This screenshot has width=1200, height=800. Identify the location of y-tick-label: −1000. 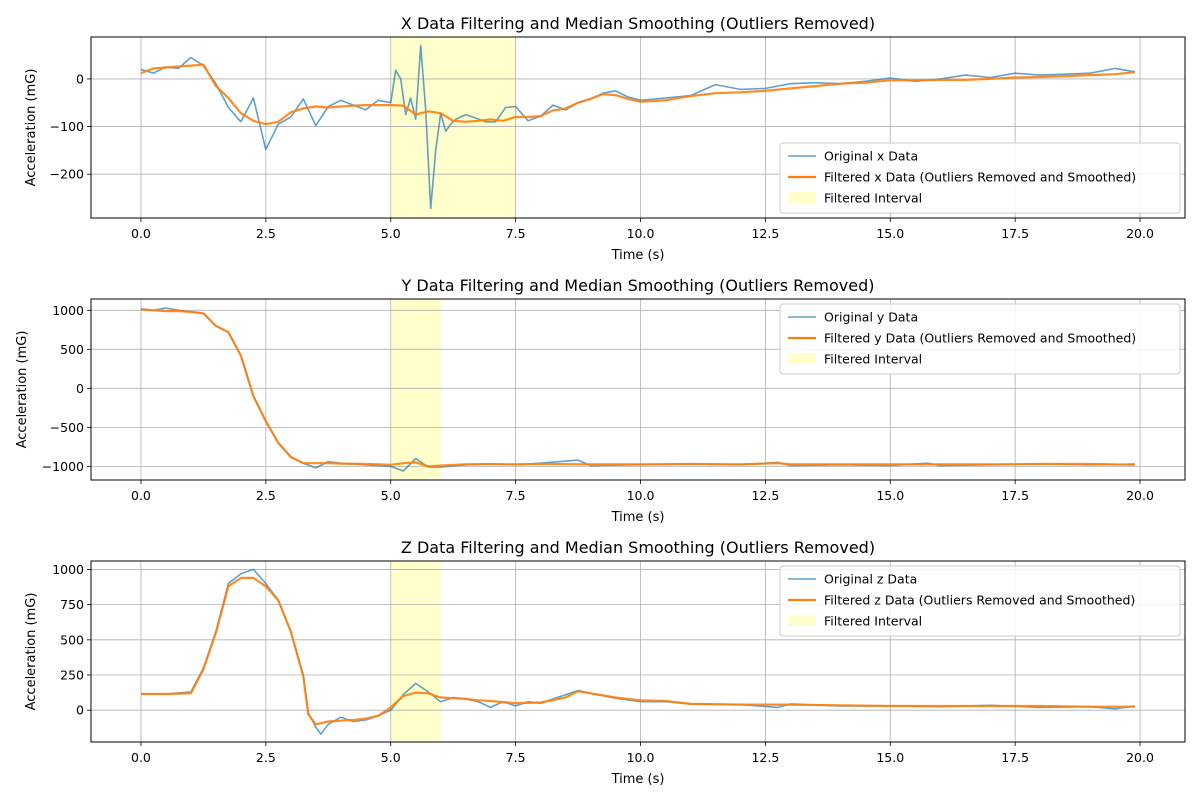
(63, 466).